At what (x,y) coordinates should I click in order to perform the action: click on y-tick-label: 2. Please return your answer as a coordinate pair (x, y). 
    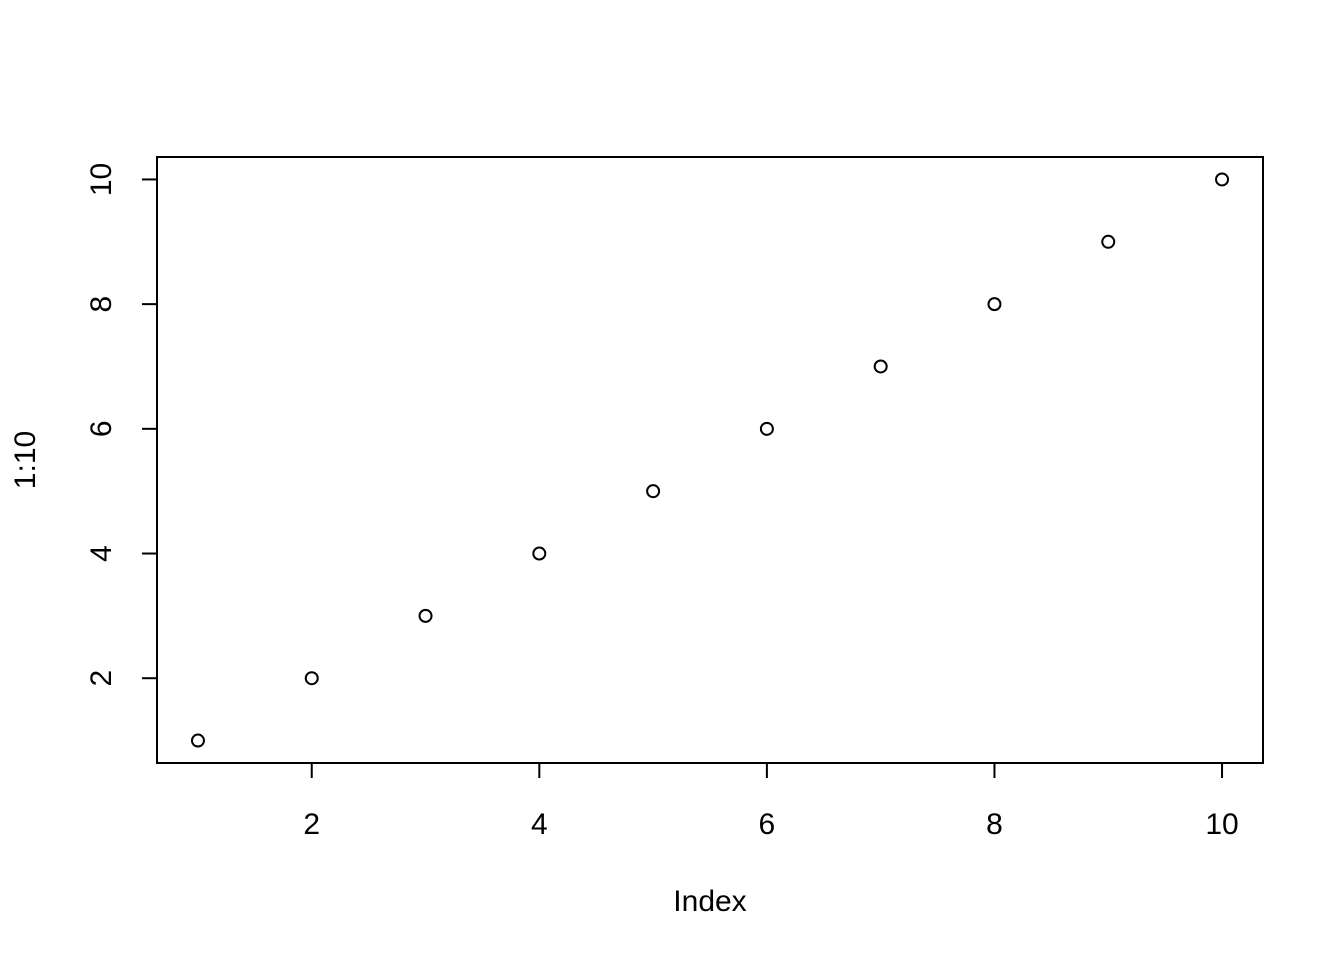
    Looking at the image, I should click on (101, 678).